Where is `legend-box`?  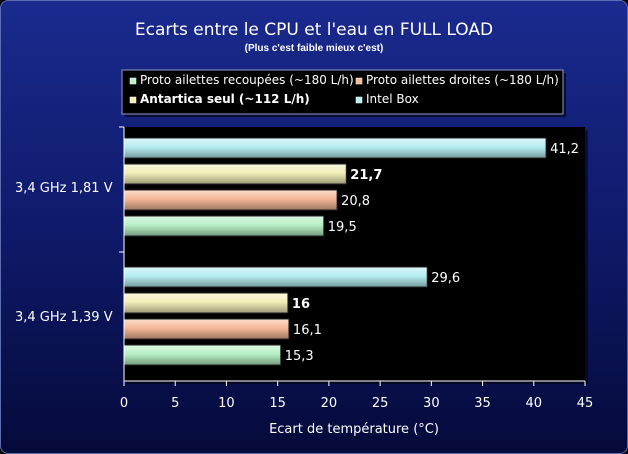 legend-box is located at coordinates (342, 92).